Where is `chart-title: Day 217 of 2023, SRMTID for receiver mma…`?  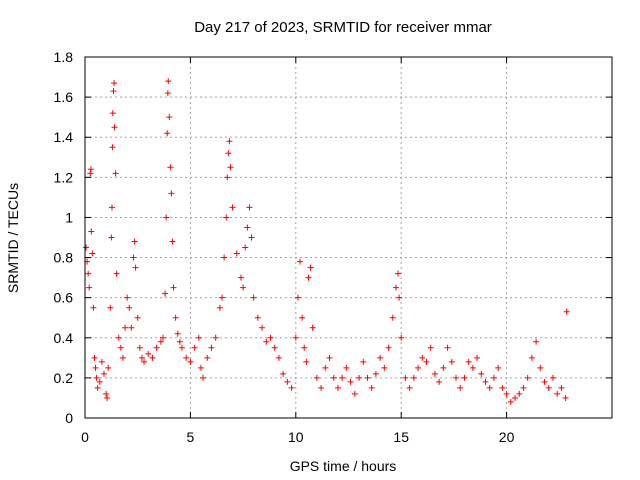
chart-title: Day 217 of 2023, SRMTID for receiver mma… is located at coordinates (343, 27).